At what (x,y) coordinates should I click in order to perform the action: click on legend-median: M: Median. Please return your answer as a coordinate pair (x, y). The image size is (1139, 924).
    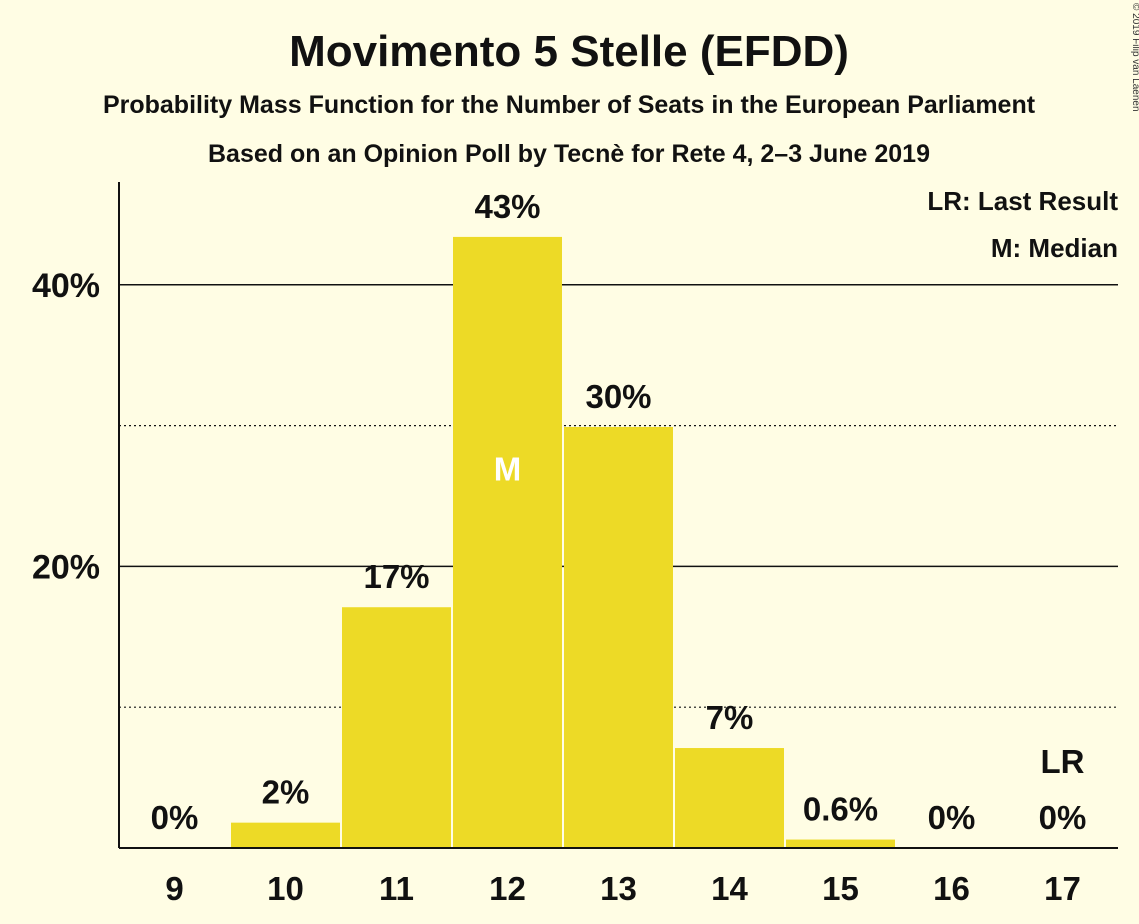
    Looking at the image, I should click on (1054, 248).